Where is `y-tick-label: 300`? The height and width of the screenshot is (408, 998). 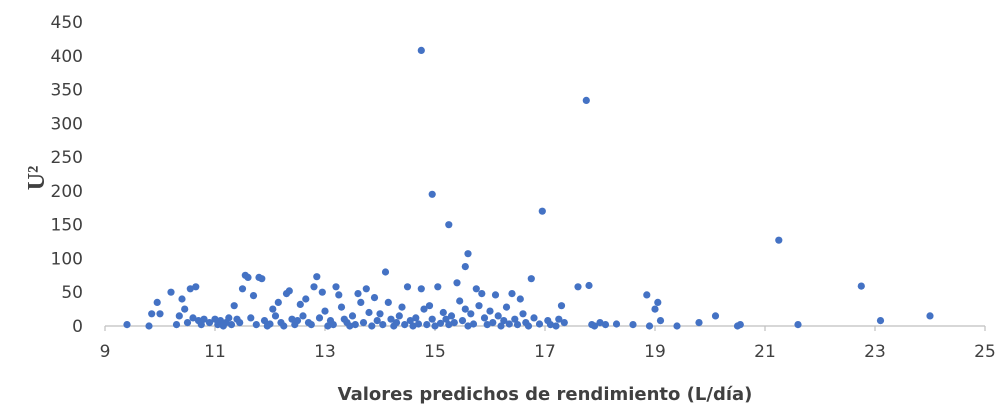 y-tick-label: 300 is located at coordinates (67, 124).